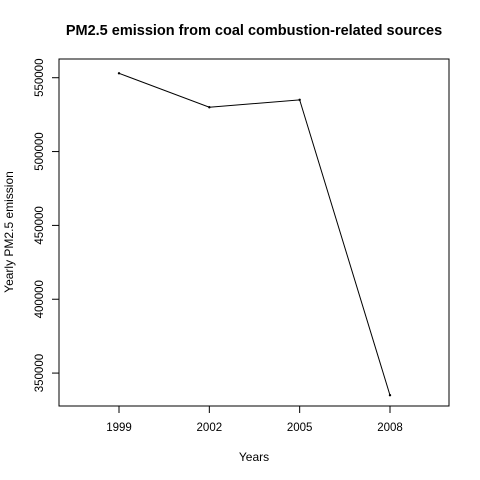 The height and width of the screenshot is (480, 480). Describe the element at coordinates (47, 225) in the screenshot. I see `y-axis: 350000 400000 450000 500000 550000` at that location.